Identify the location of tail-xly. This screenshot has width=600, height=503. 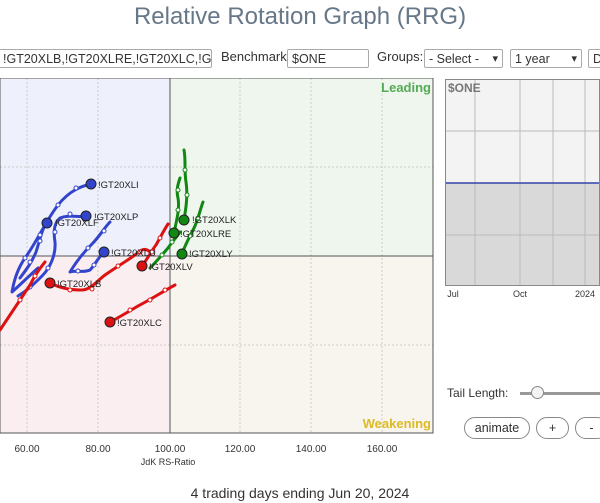
(192, 228).